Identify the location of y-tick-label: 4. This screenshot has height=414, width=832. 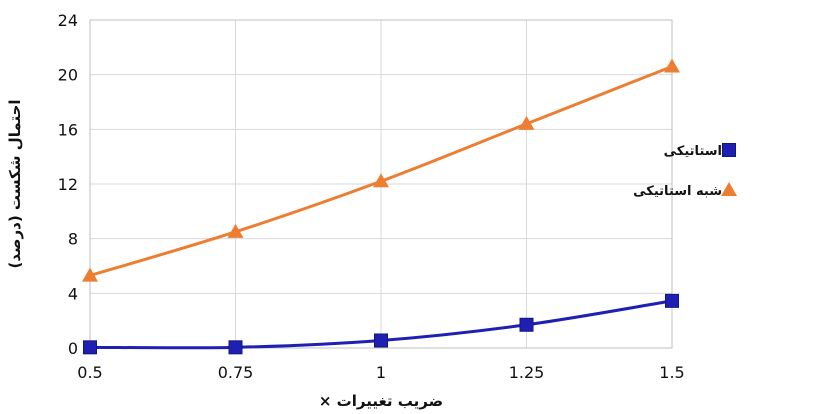
(73, 293).